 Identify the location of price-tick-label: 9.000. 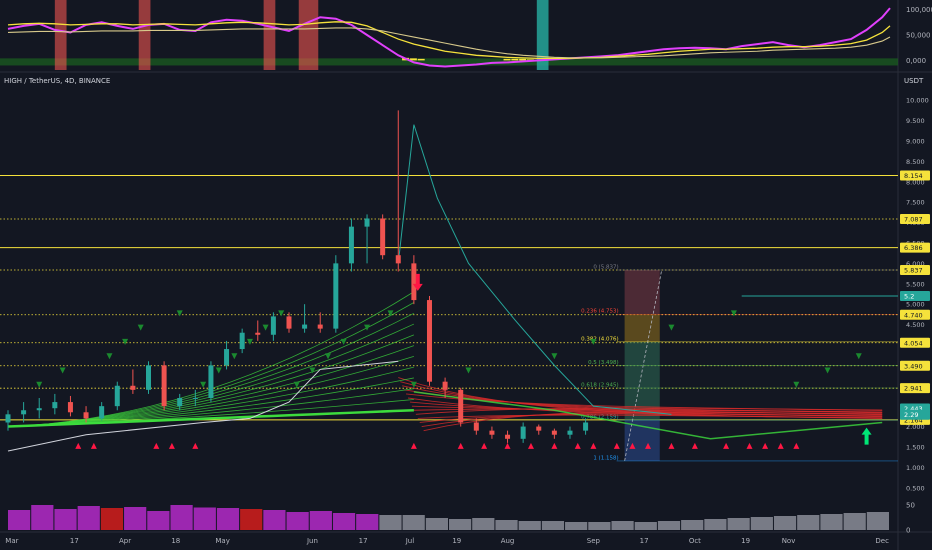
(915, 141).